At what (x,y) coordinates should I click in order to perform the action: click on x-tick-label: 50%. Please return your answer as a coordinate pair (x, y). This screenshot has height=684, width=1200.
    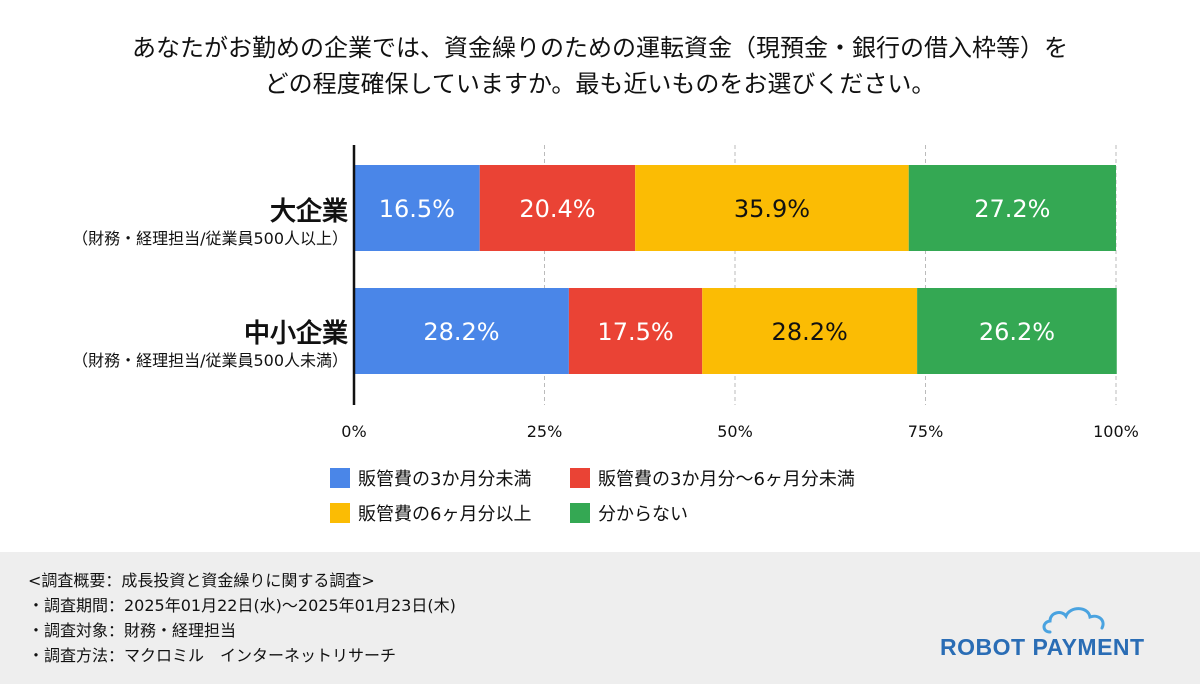
    Looking at the image, I should click on (735, 431).